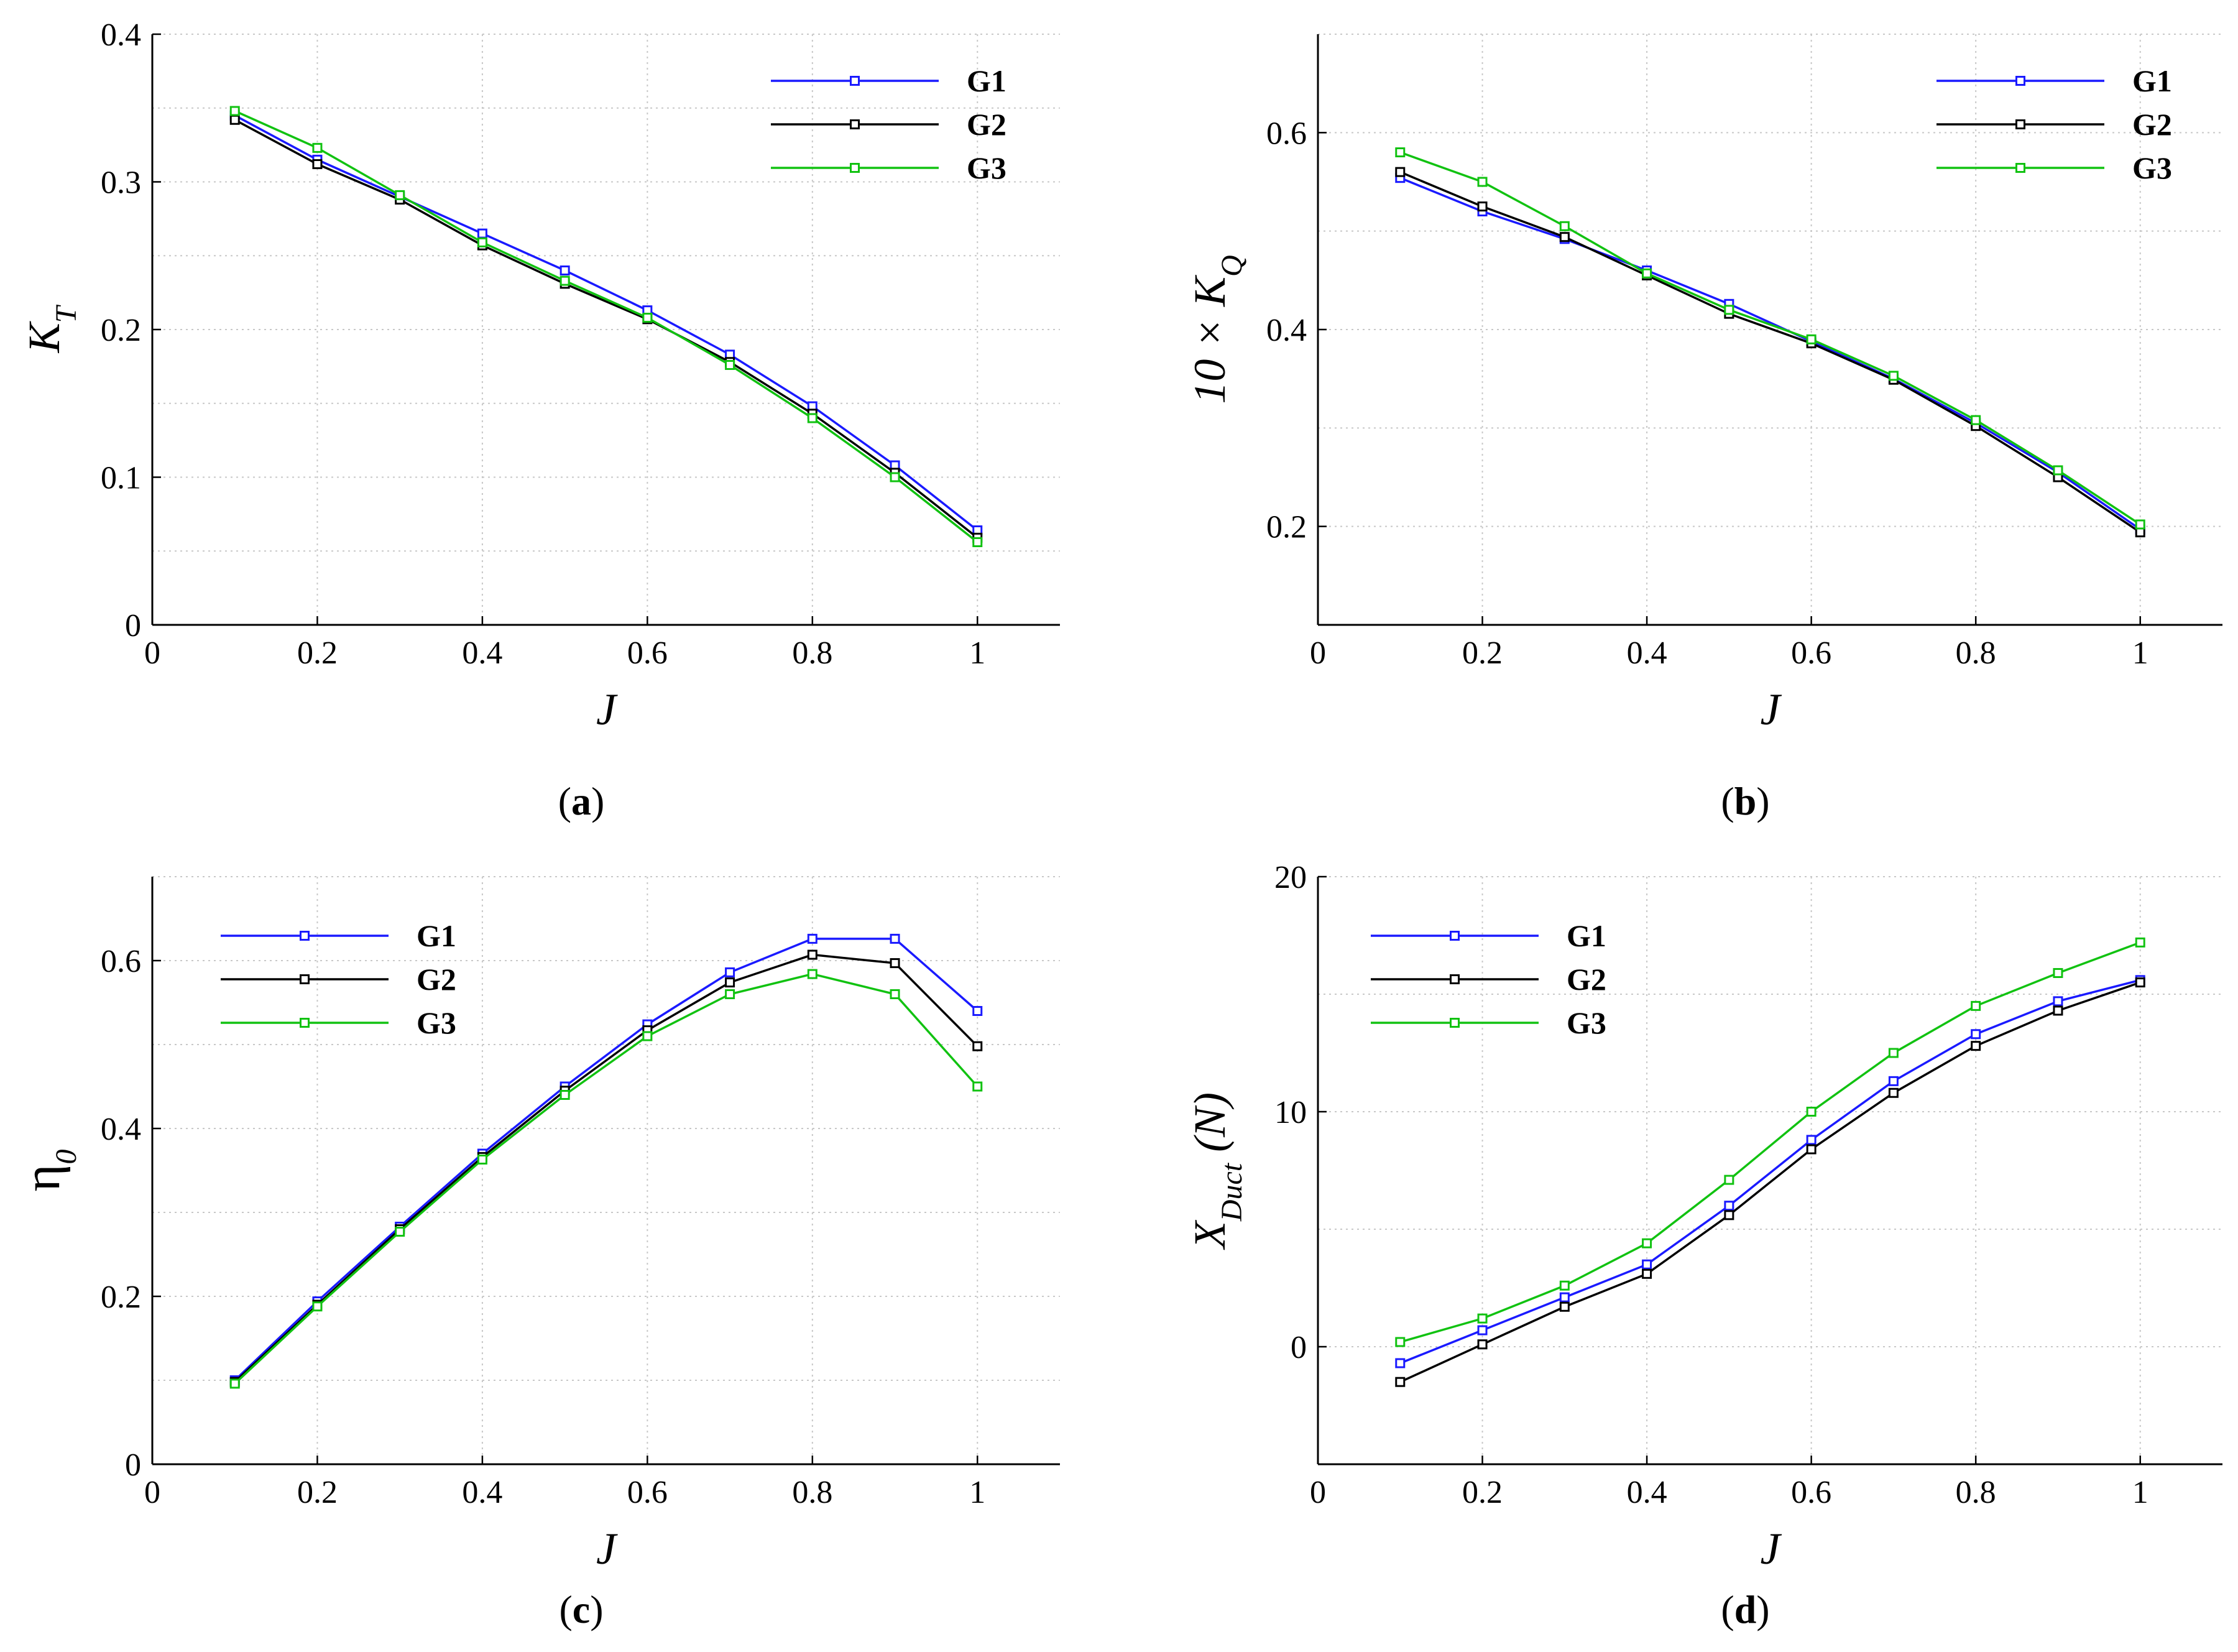 The width and height of the screenshot is (2238, 1652). I want to click on x-axis-label: J, so click(1772, 709).